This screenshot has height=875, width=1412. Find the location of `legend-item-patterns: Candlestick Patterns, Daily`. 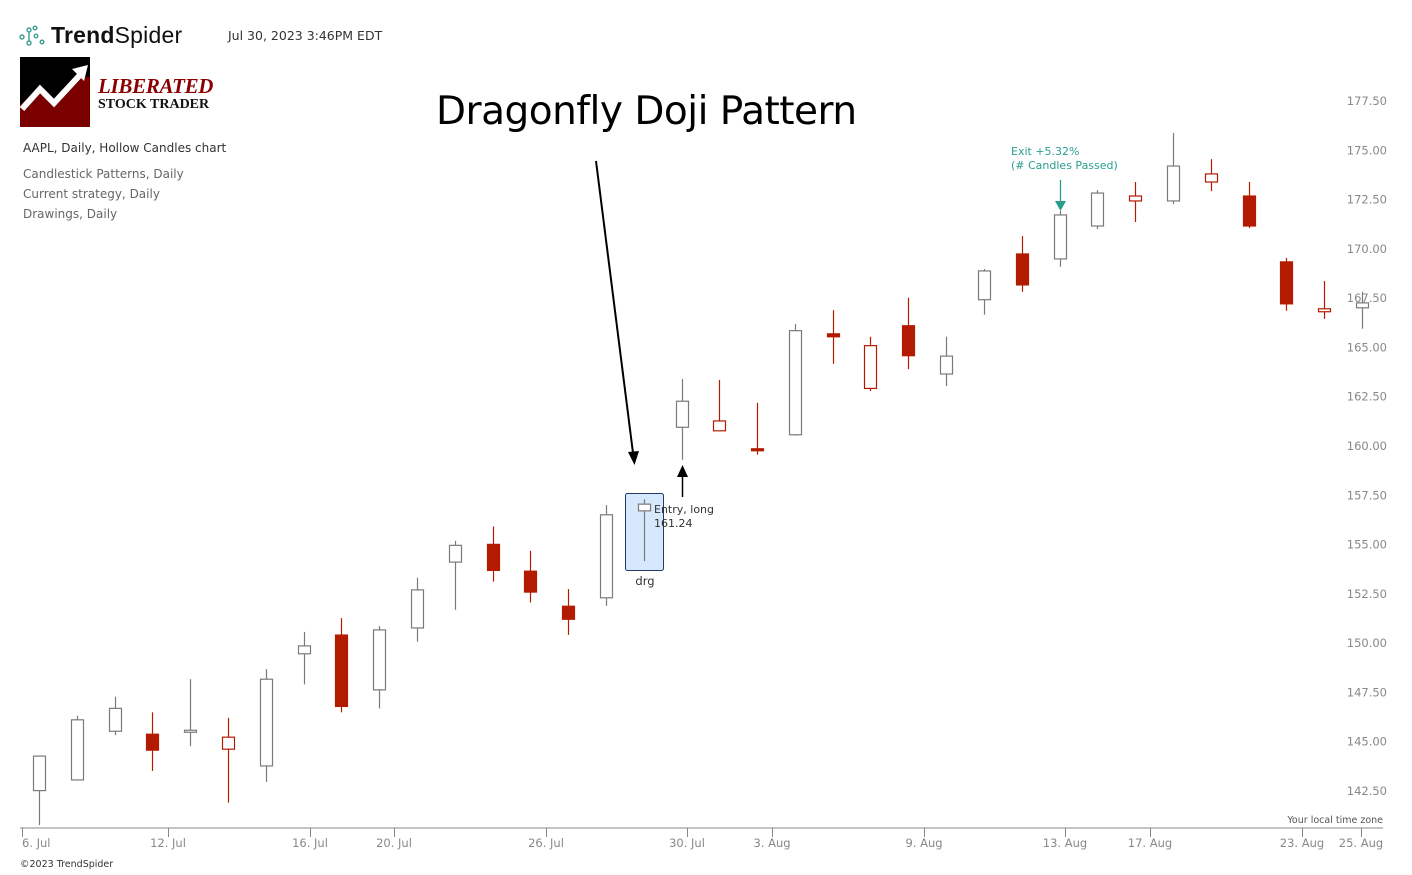

legend-item-patterns: Candlestick Patterns, Daily is located at coordinates (103, 174).